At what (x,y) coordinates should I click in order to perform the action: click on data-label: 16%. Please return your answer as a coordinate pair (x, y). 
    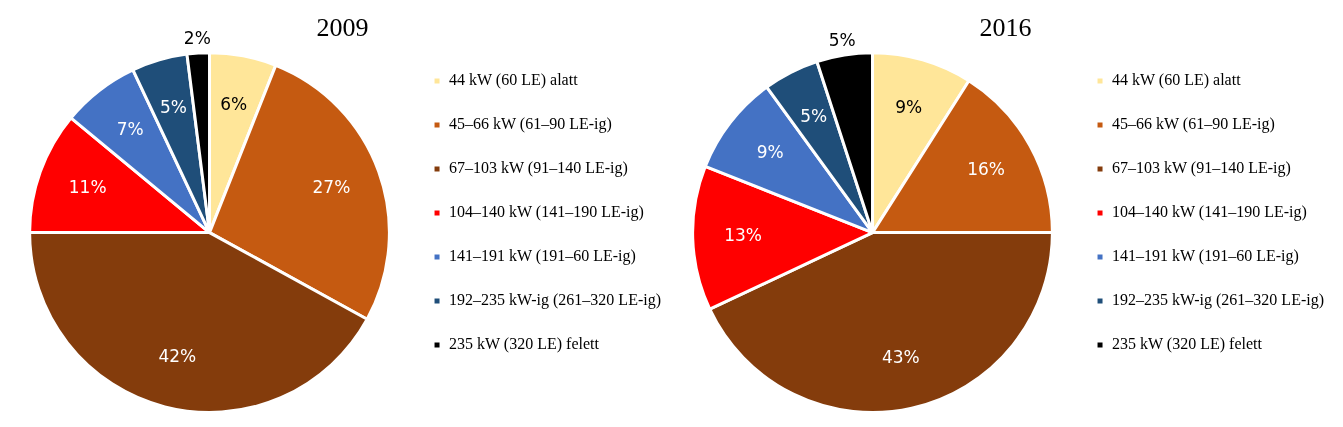
    Looking at the image, I should click on (986, 168).